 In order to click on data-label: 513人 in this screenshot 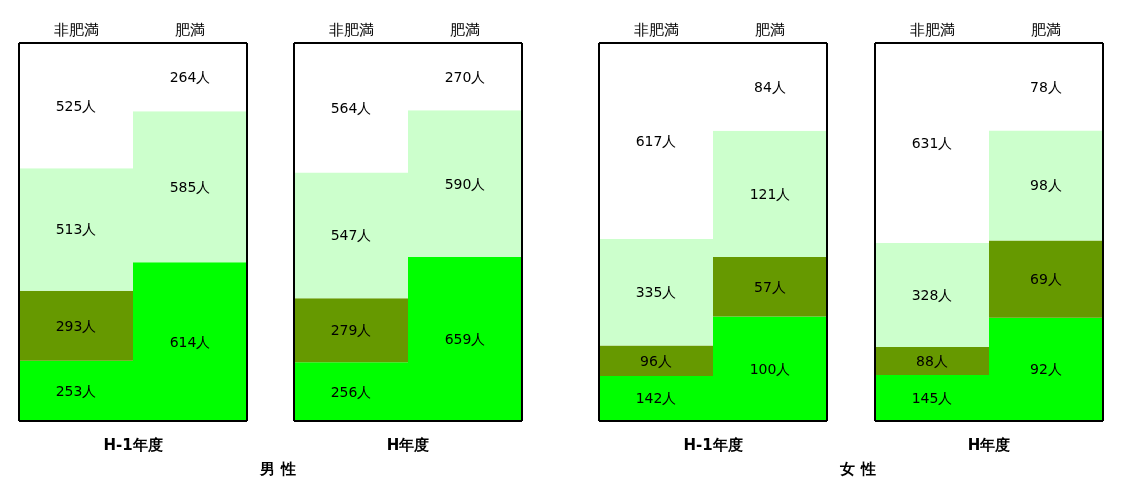, I will do `click(76, 229)`.